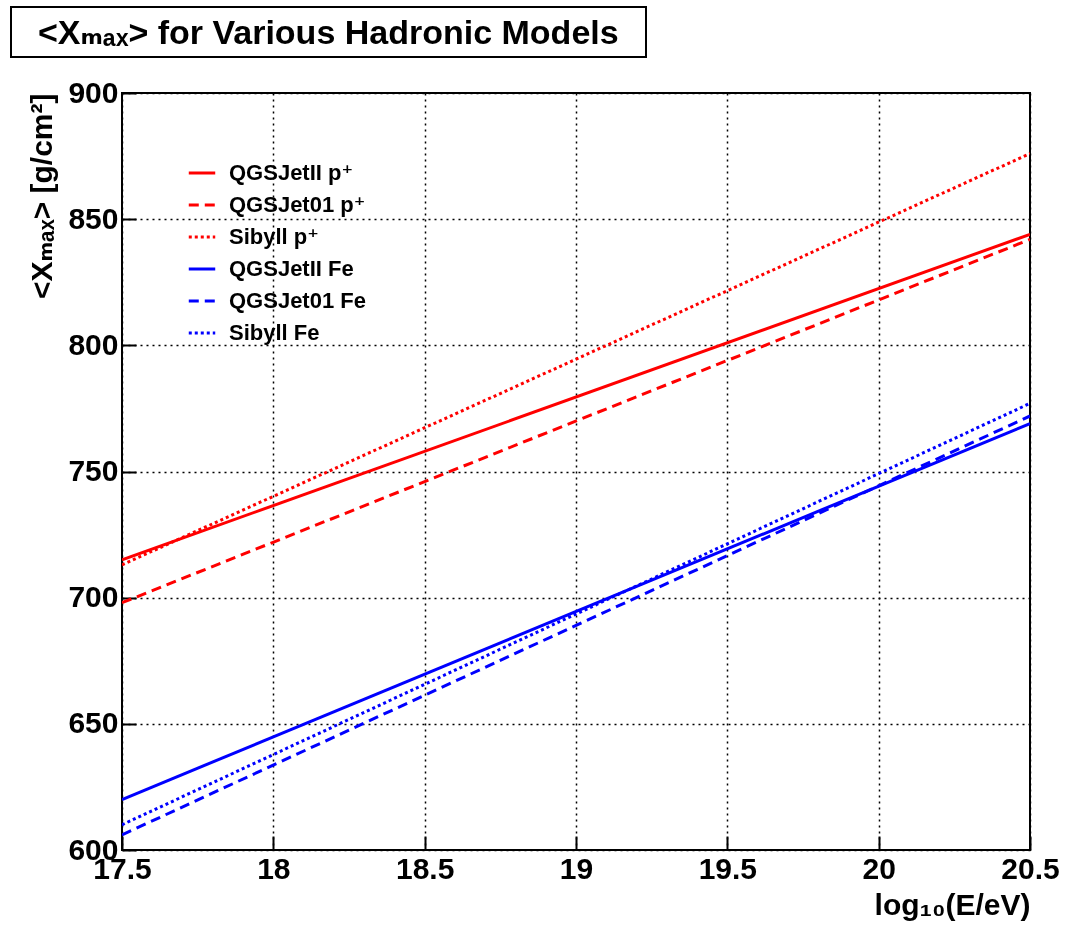 Image resolution: width=1073 pixels, height=937 pixels. I want to click on y-tick-label: 800, so click(93, 344).